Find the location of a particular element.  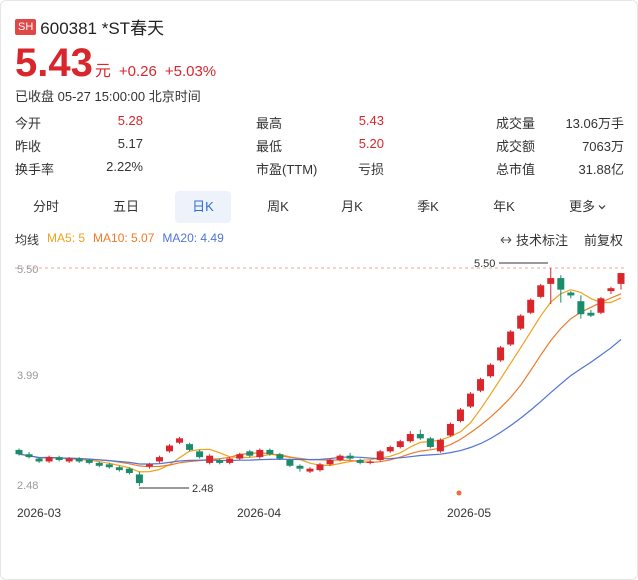

stat-label: 总市值 is located at coordinates (516, 169).